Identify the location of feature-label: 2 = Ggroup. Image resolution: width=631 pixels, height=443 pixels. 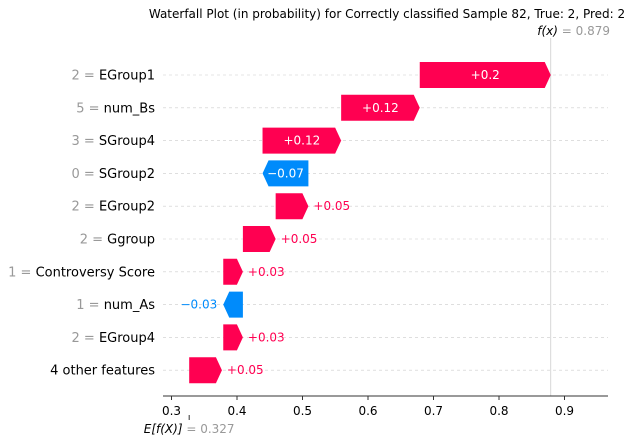
(117, 240).